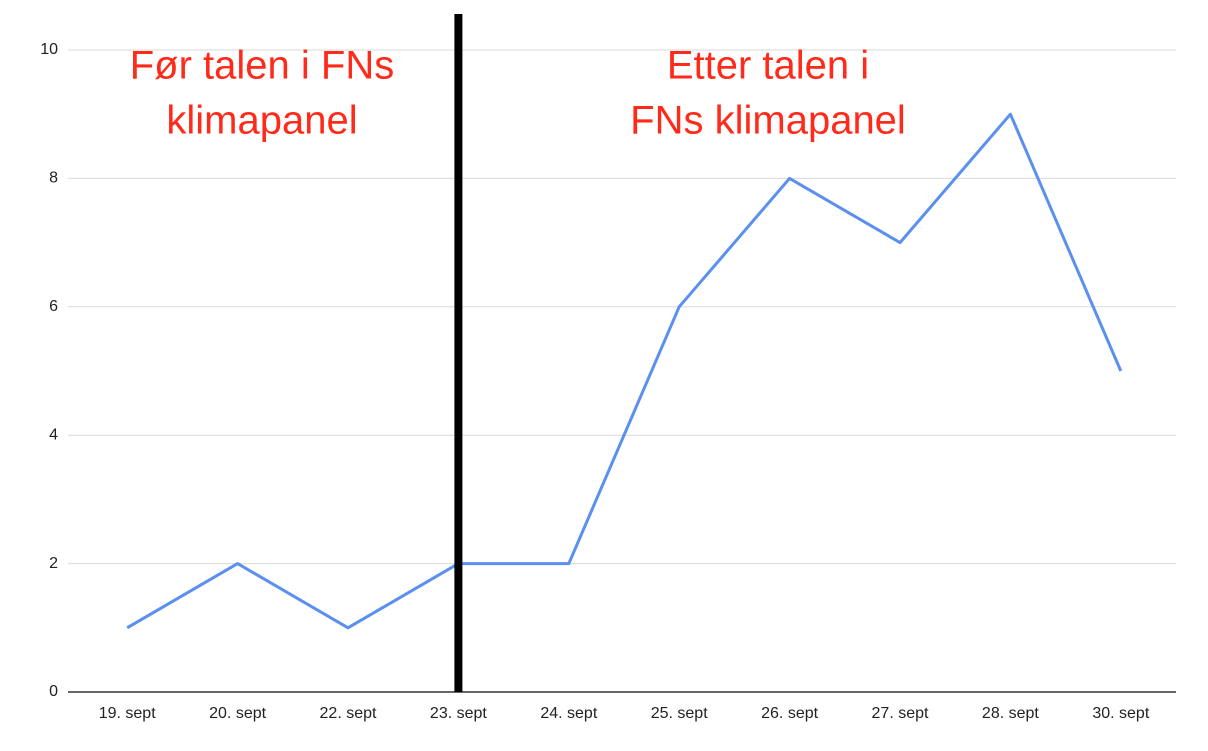  I want to click on x-tick-label: 28. sept, so click(1010, 713).